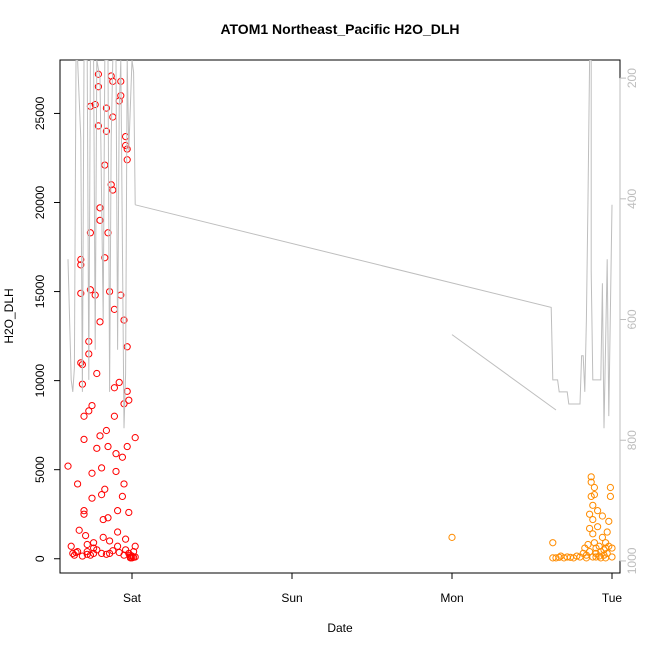  I want to click on right-tick-label: 600, so click(632, 319).